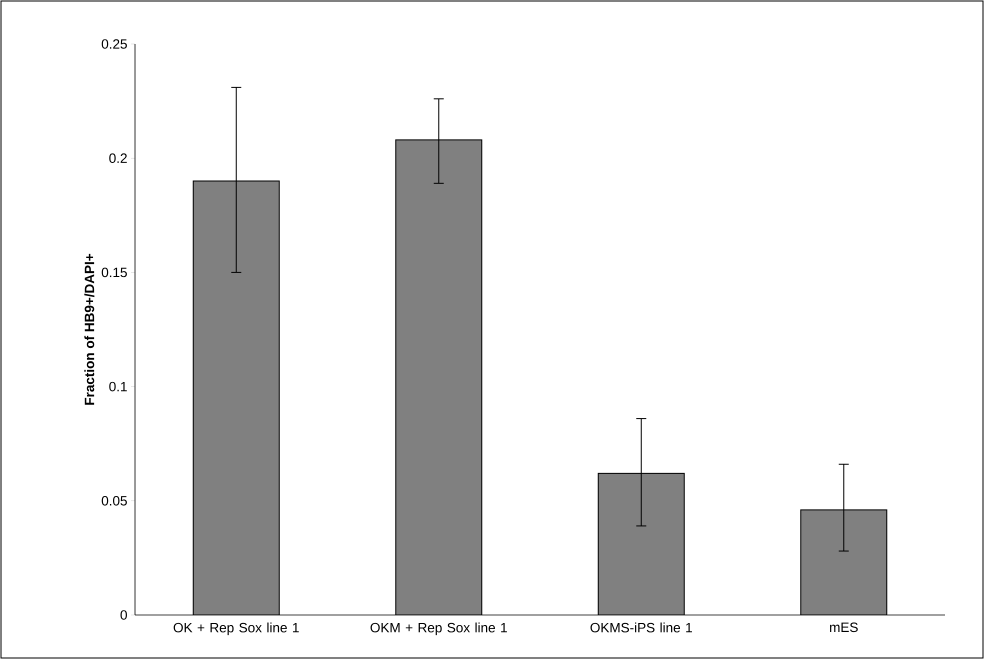  I want to click on y-tick-label: 0, so click(123, 615).